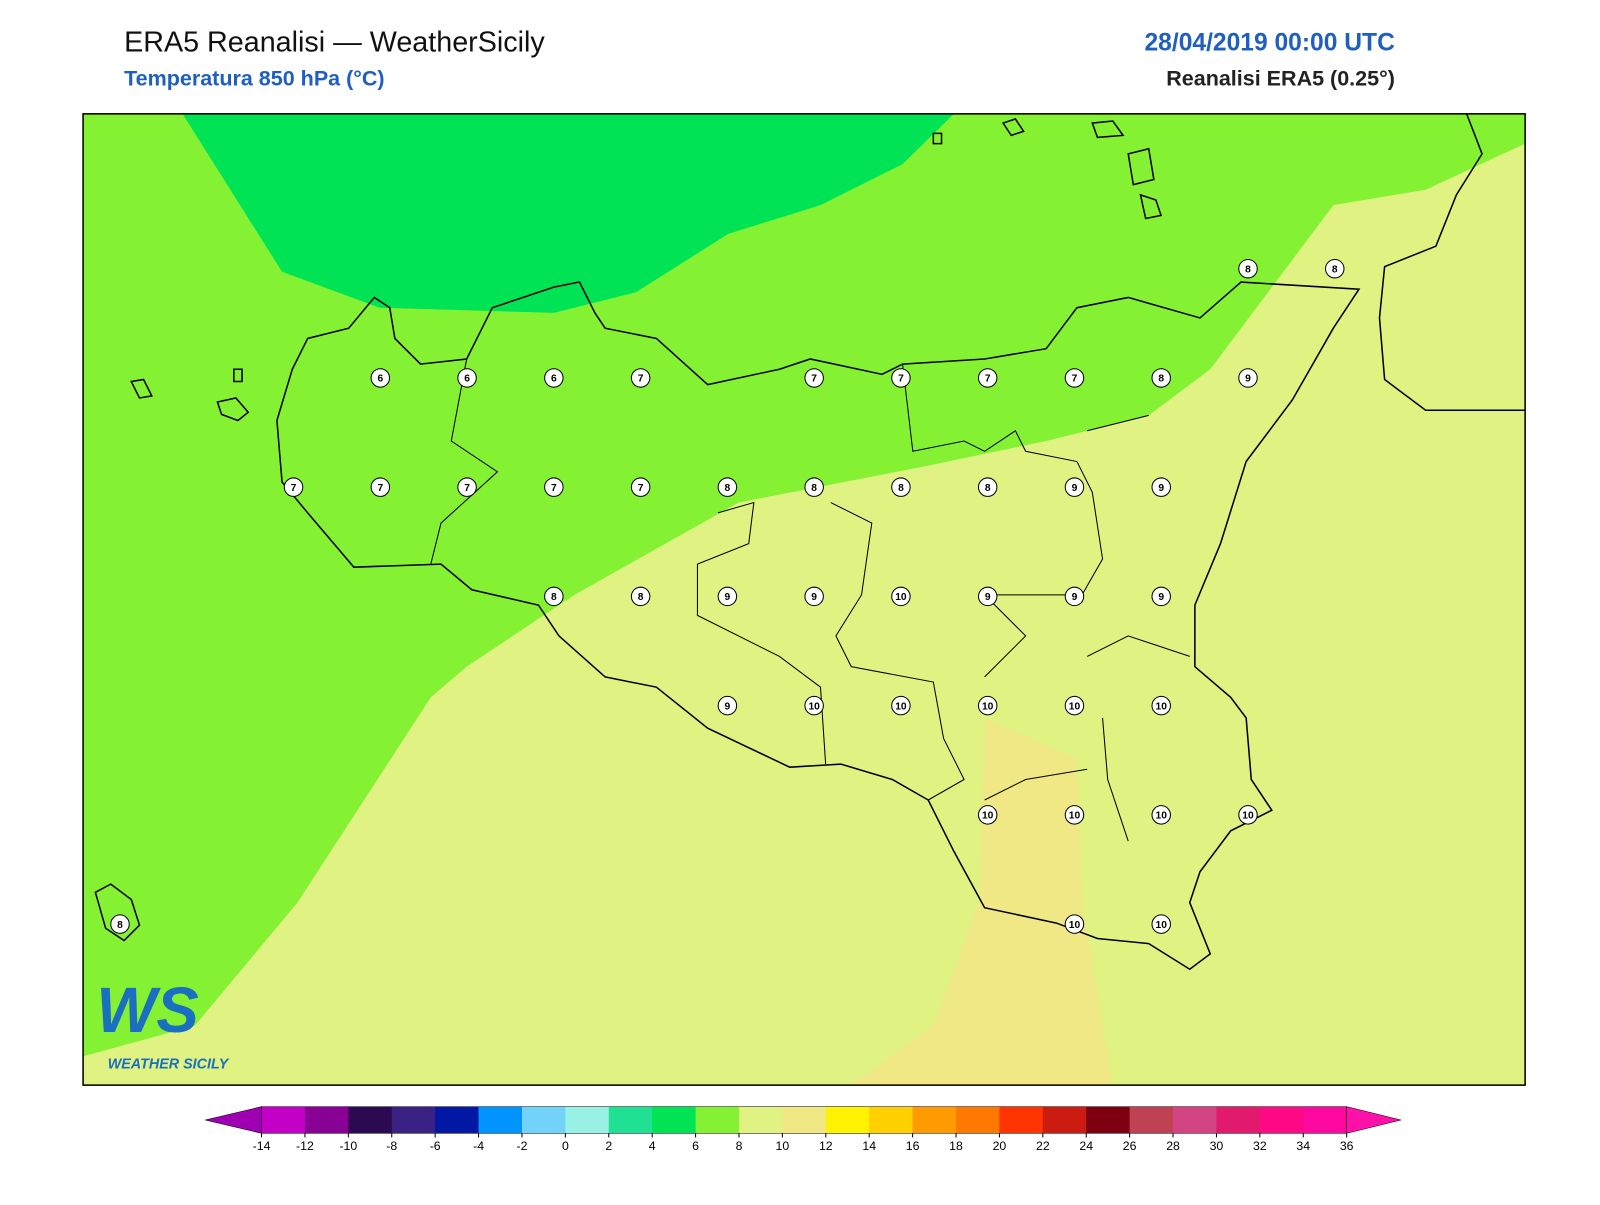 This screenshot has width=1600, height=1205. What do you see at coordinates (913, 1146) in the screenshot?
I see `colorbar-tick-label: 16` at bounding box center [913, 1146].